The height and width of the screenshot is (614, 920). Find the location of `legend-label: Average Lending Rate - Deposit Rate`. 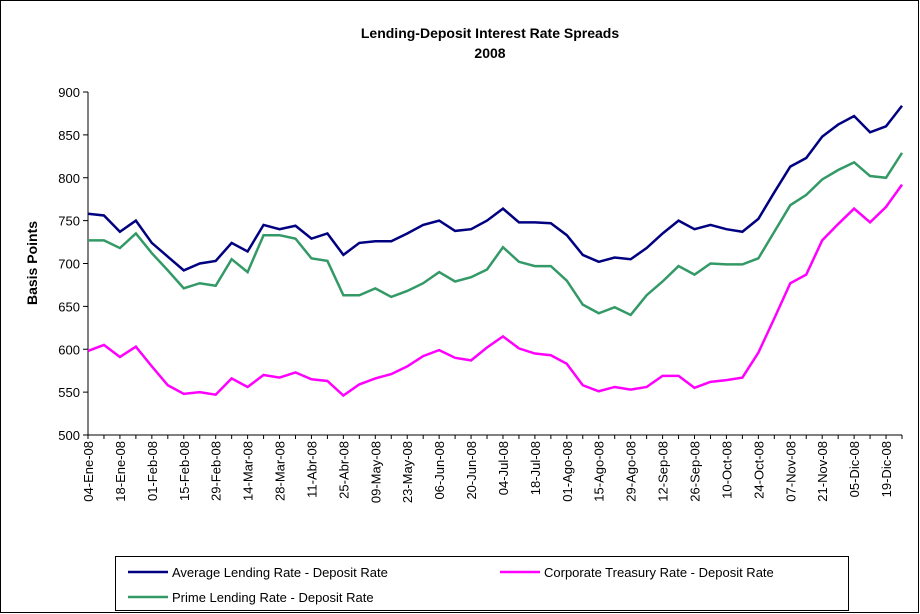

legend-label: Average Lending Rate - Deposit Rate is located at coordinates (280, 572).